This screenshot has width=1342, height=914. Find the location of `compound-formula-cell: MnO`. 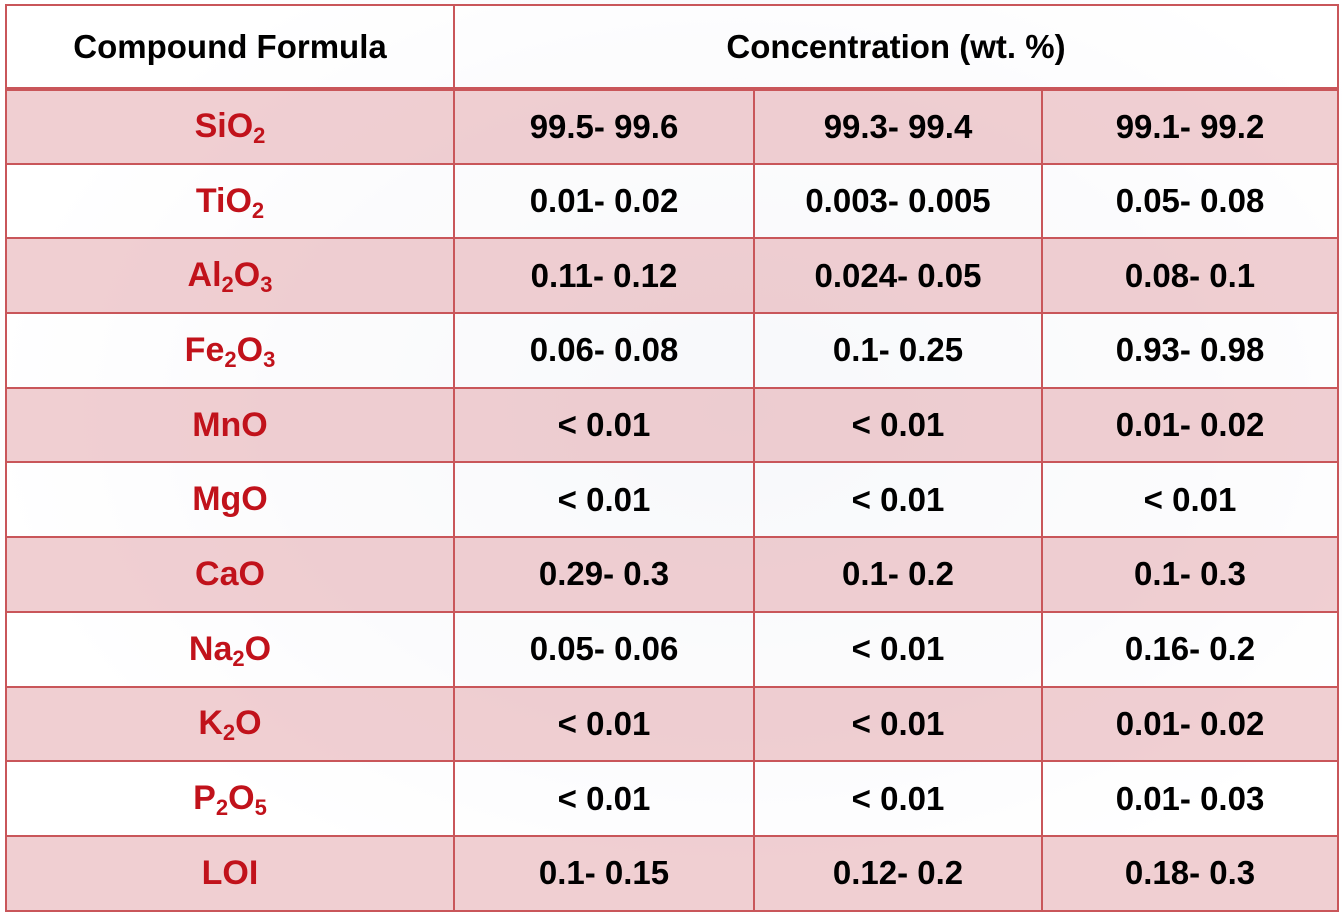

compound-formula-cell: MnO is located at coordinates (230, 425).